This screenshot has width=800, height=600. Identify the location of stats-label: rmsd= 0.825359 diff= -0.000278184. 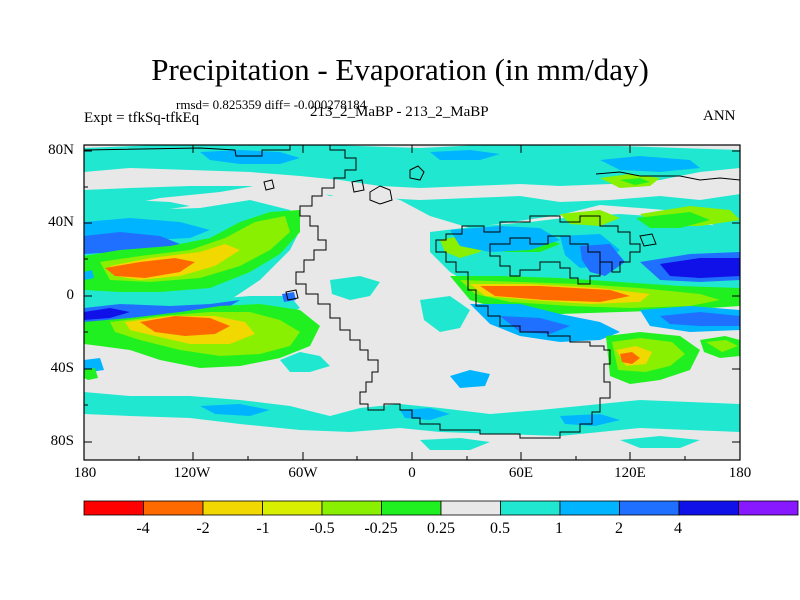
(271, 104).